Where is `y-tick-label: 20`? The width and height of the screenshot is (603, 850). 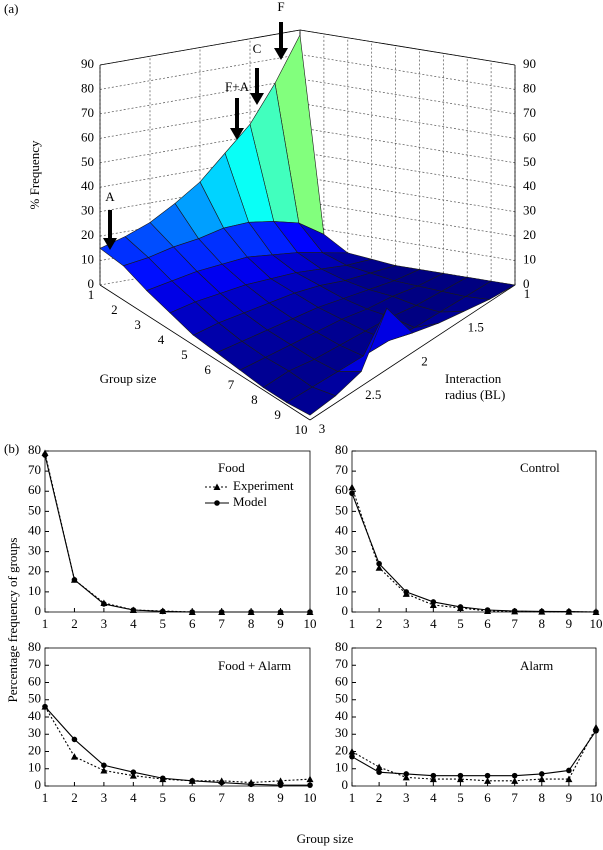 y-tick-label: 20 is located at coordinates (341, 570).